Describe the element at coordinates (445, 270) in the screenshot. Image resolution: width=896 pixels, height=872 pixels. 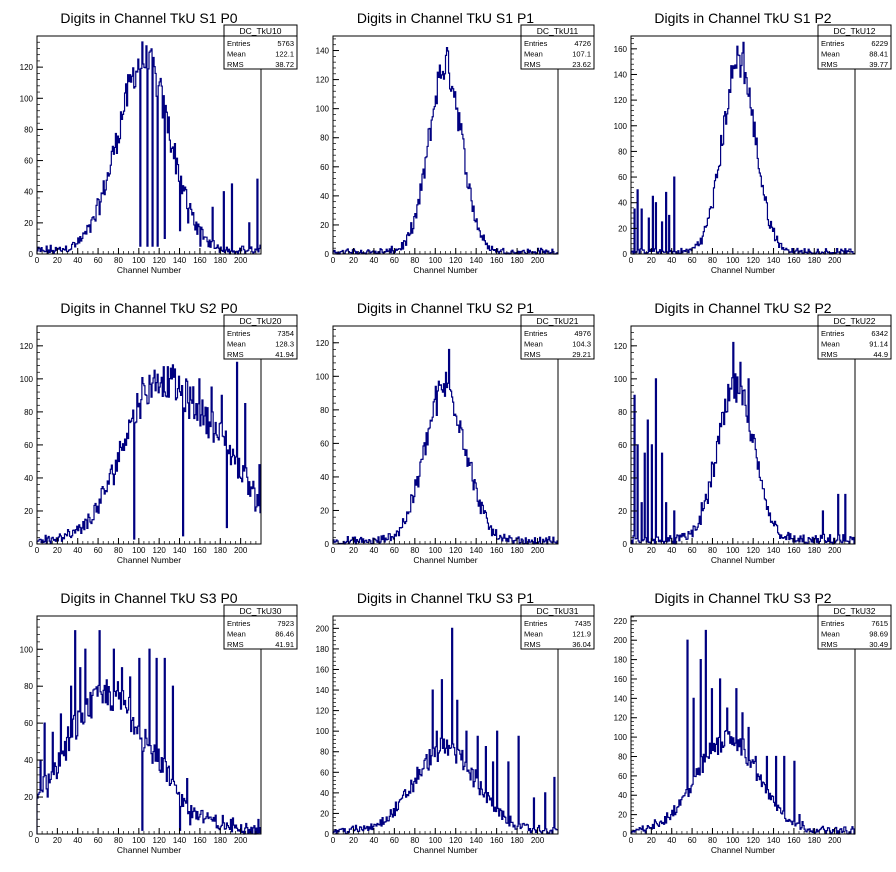
I see `x-axis-label: Channel Number` at that location.